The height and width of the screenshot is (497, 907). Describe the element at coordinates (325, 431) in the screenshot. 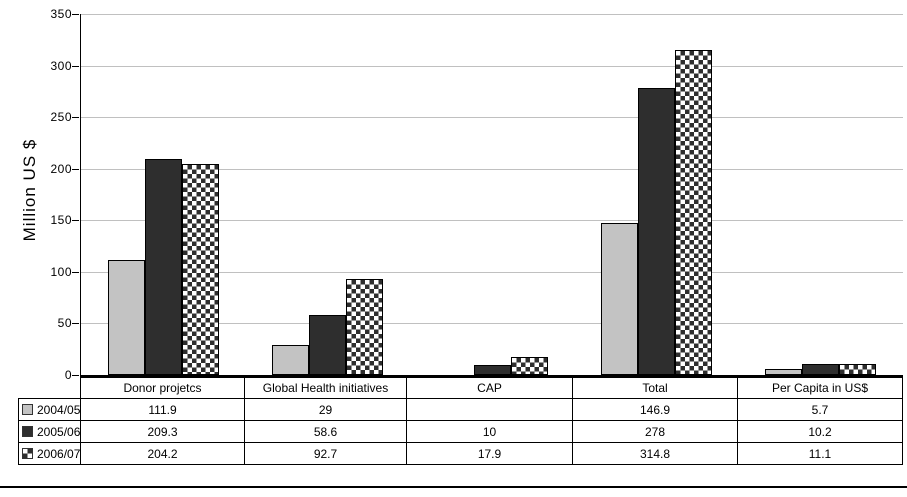

I see `value-cell: 58.6` at that location.